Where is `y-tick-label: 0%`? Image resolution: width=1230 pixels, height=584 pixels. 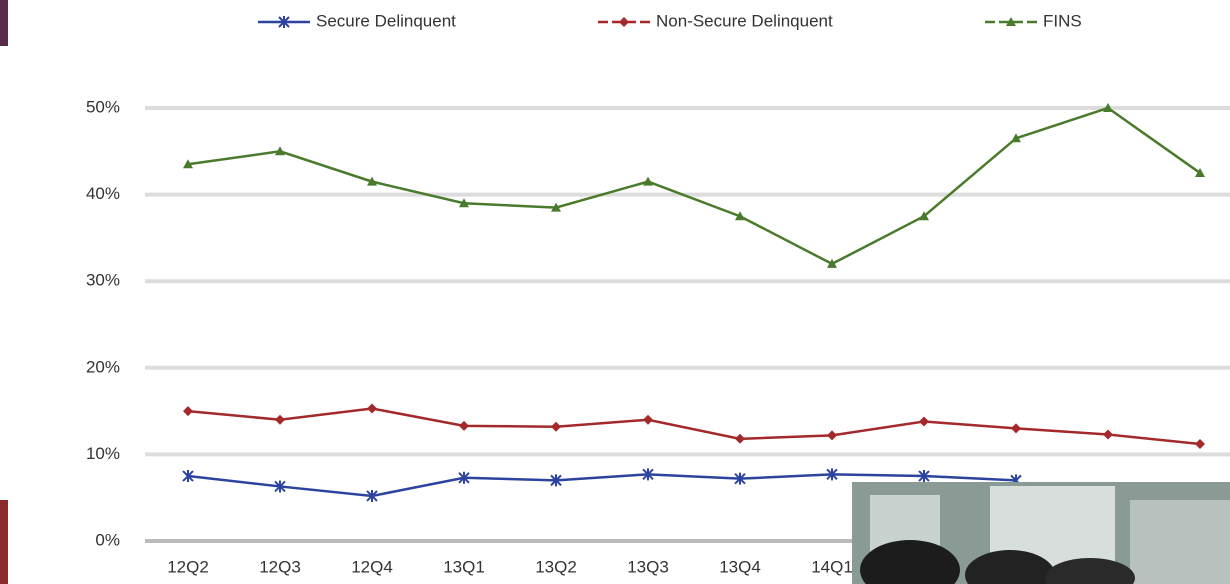 y-tick-label: 0% is located at coordinates (107, 539).